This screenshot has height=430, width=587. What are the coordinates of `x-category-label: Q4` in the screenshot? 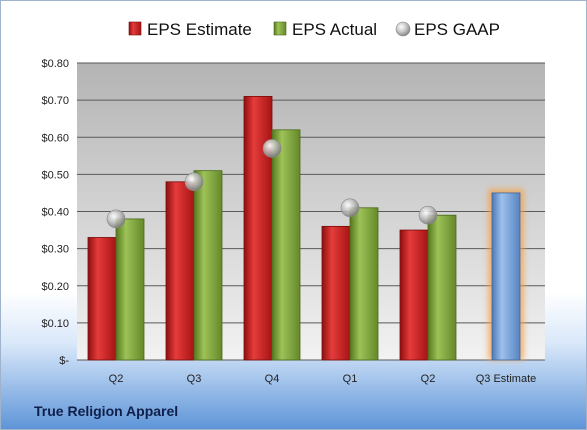 It's located at (272, 379).